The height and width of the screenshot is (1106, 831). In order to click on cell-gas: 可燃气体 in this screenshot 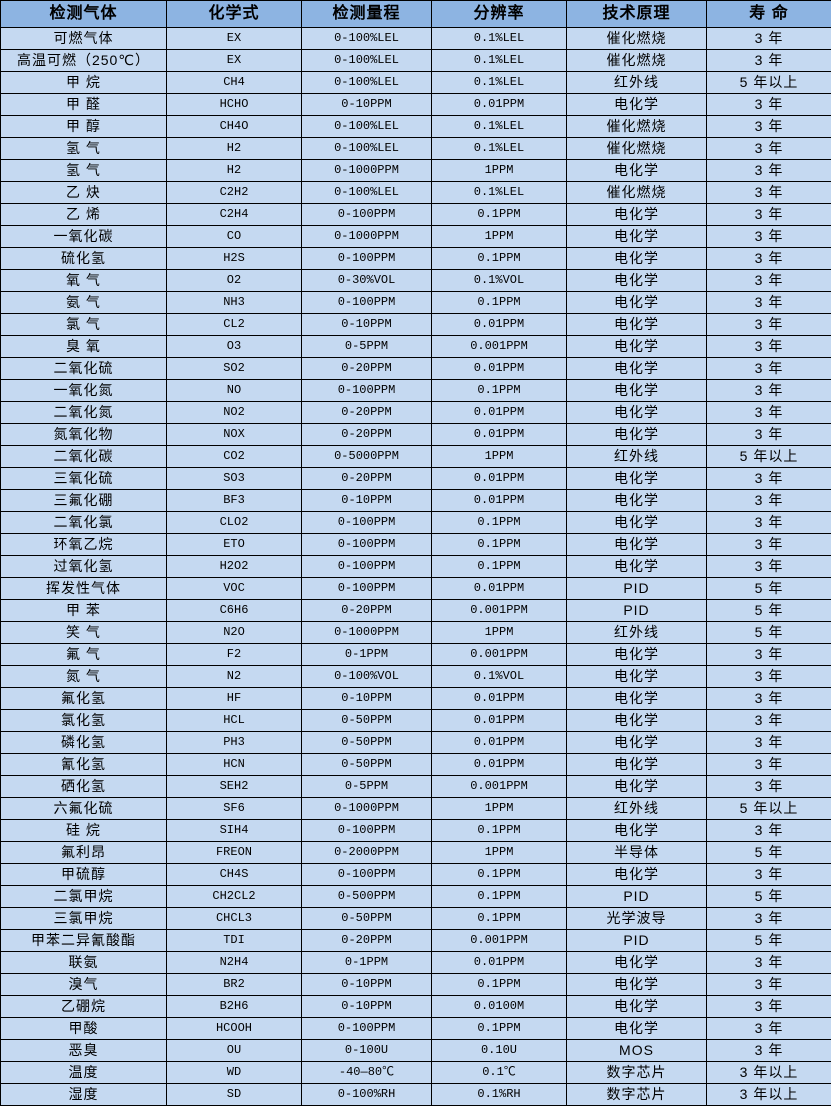, I will do `click(84, 39)`.